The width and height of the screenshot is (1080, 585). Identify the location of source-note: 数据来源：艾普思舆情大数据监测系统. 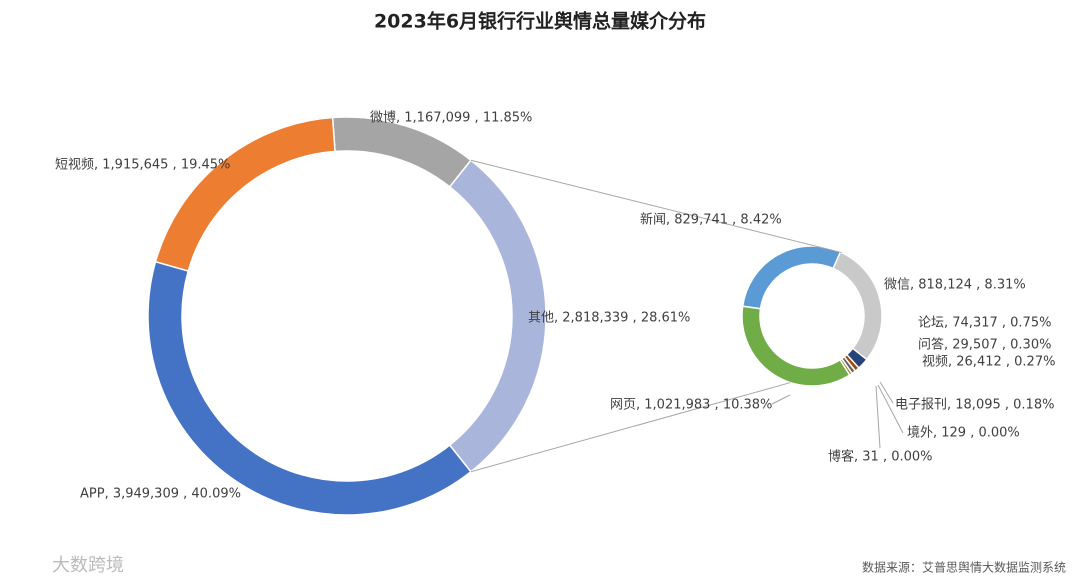
(964, 567).